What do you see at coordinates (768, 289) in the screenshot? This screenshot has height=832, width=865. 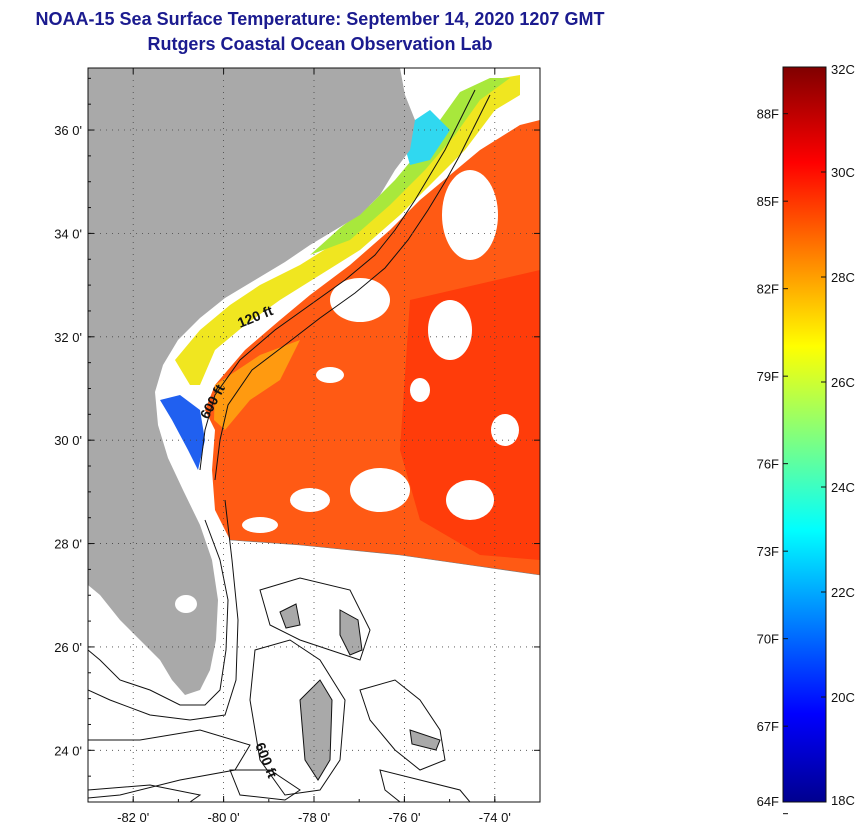 I see `cb-fahrenheit-label-2: 82F` at bounding box center [768, 289].